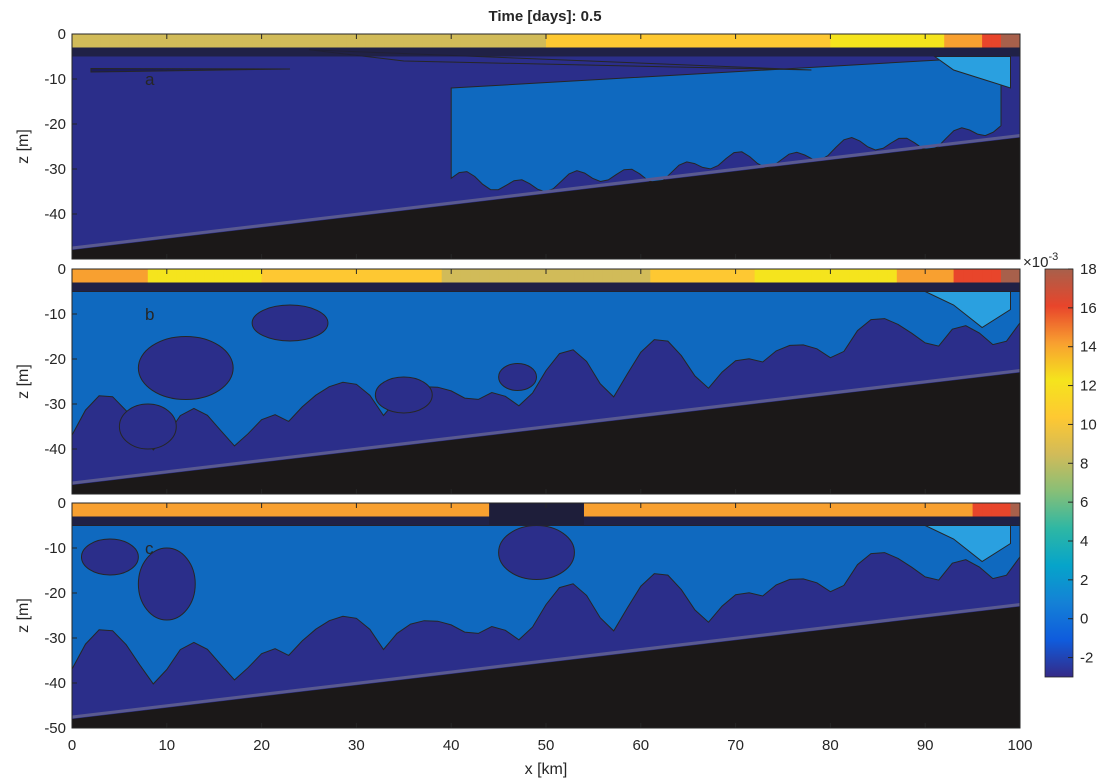 The image size is (1108, 780). I want to click on y-tick-label: -20, so click(55, 124).